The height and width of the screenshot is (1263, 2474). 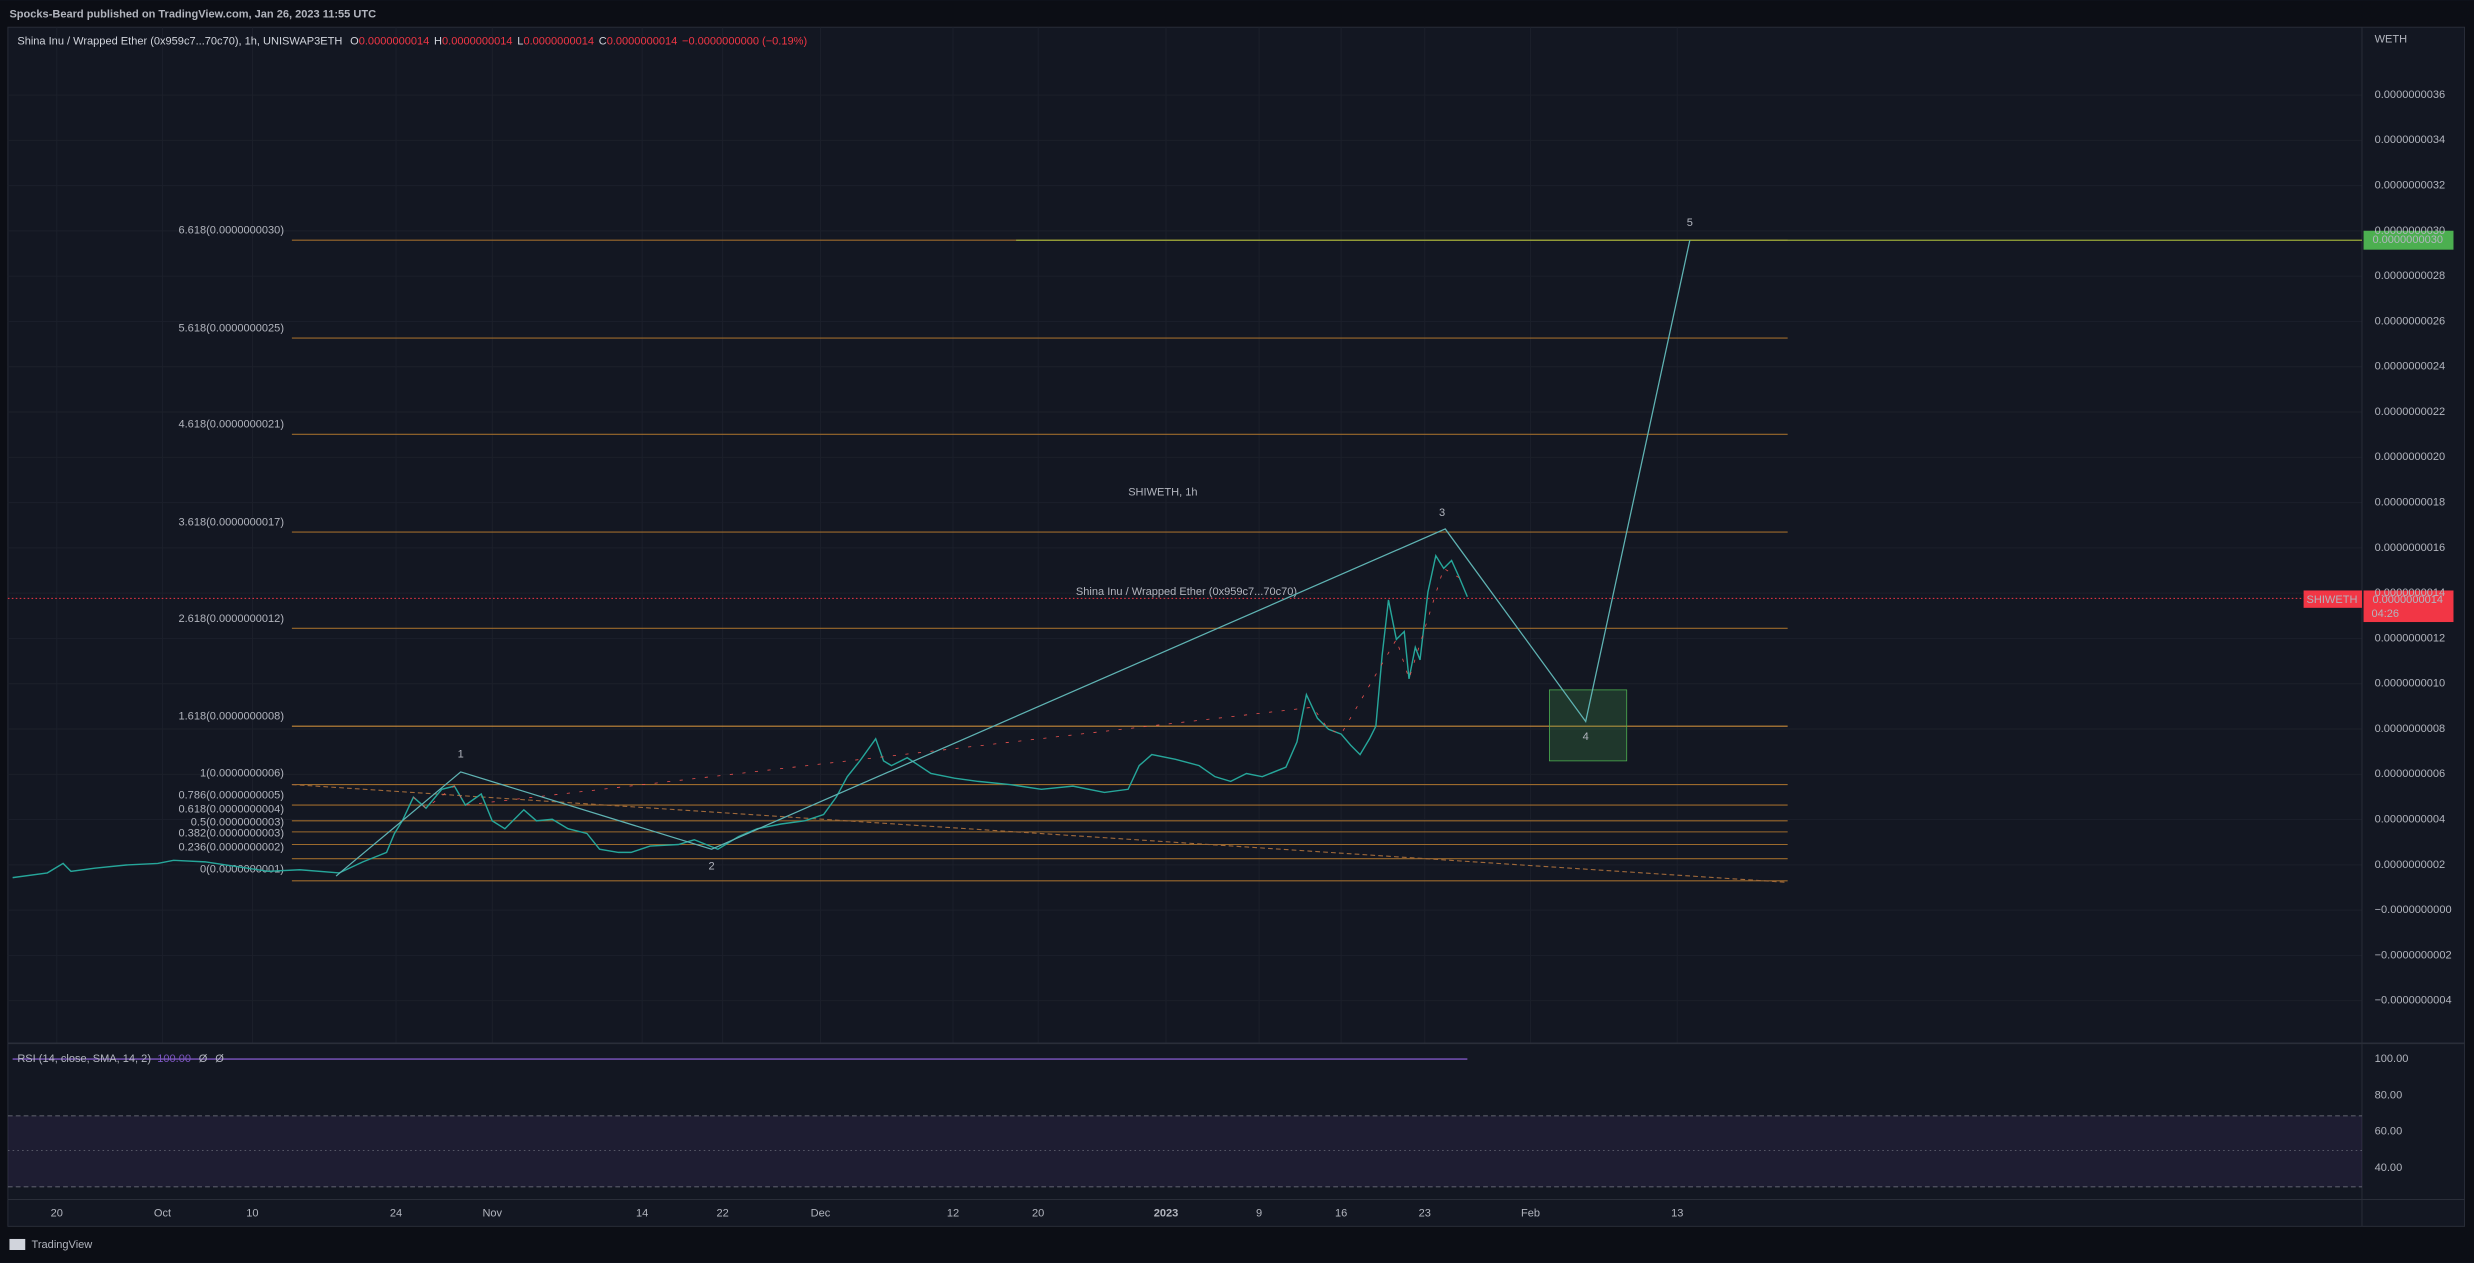 What do you see at coordinates (2410, 140) in the screenshot?
I see `price-tick-label: 0.0000000034` at bounding box center [2410, 140].